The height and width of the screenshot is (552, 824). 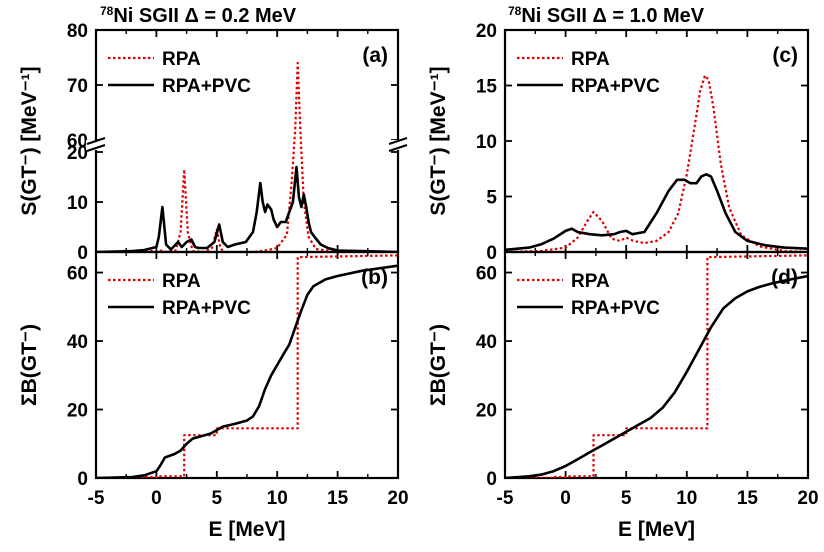 I want to click on panel-label: (c), so click(x=785, y=55).